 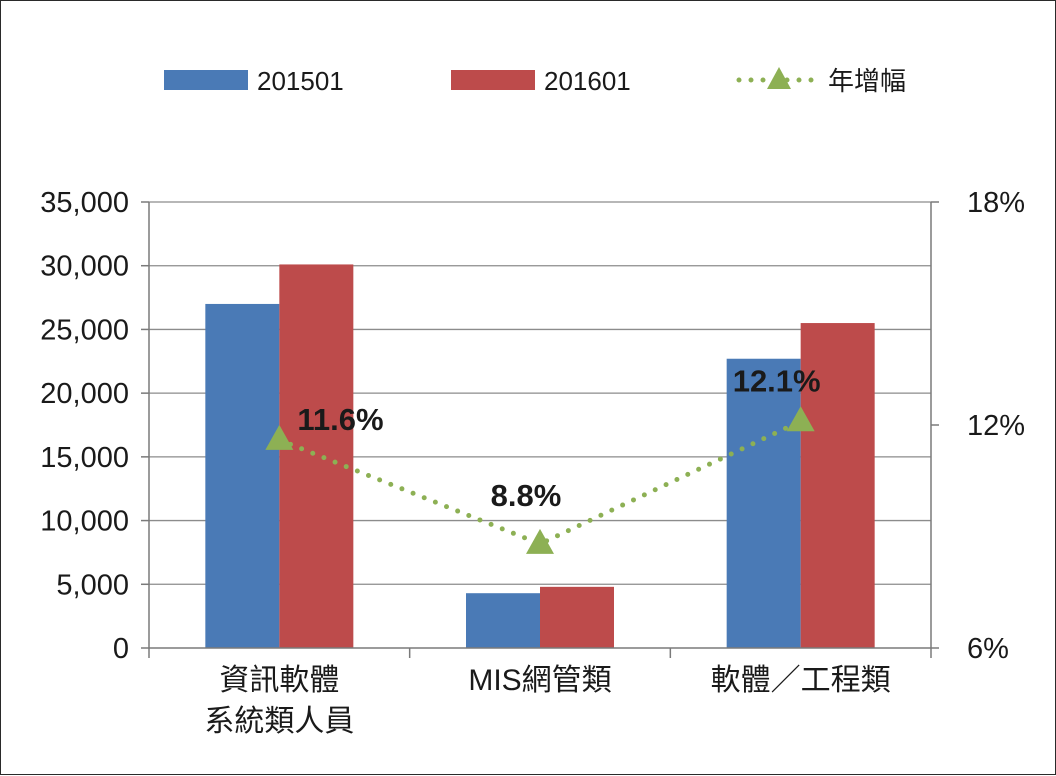 What do you see at coordinates (340, 419) in the screenshot?
I see `growth-data-label: 11.6%` at bounding box center [340, 419].